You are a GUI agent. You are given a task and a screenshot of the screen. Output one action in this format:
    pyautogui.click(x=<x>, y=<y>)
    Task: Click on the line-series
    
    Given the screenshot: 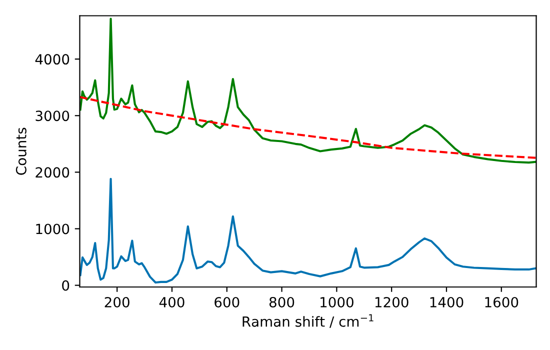 What is the action you would take?
    pyautogui.click(x=308, y=127)
    